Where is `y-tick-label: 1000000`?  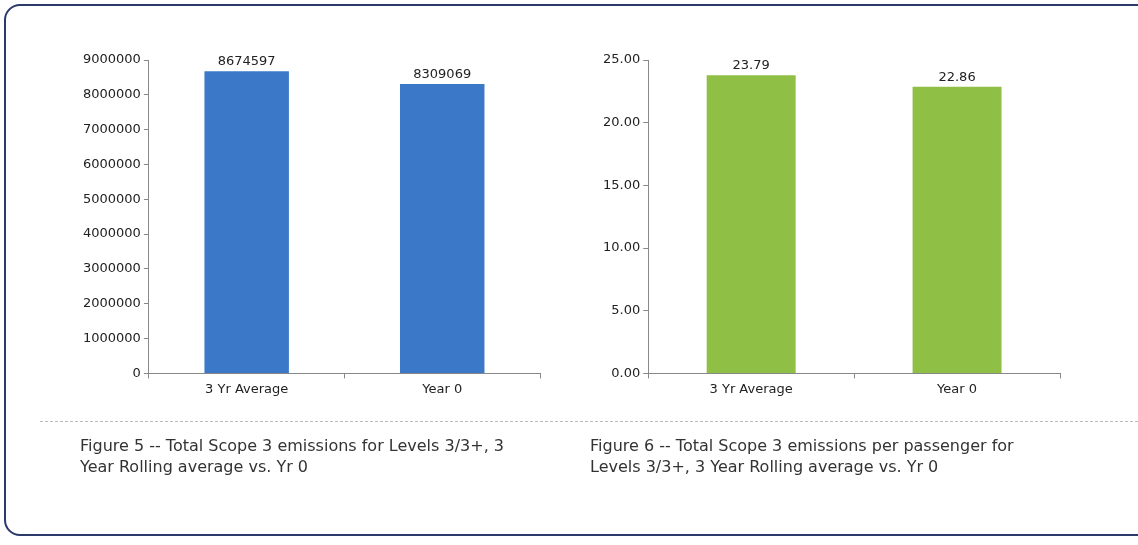
y-tick-label: 1000000 is located at coordinates (111, 337).